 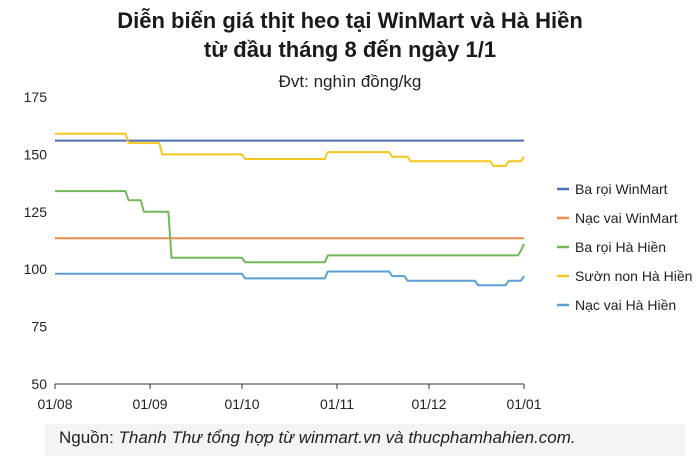 I want to click on y-tick-label: 150, so click(x=36, y=154).